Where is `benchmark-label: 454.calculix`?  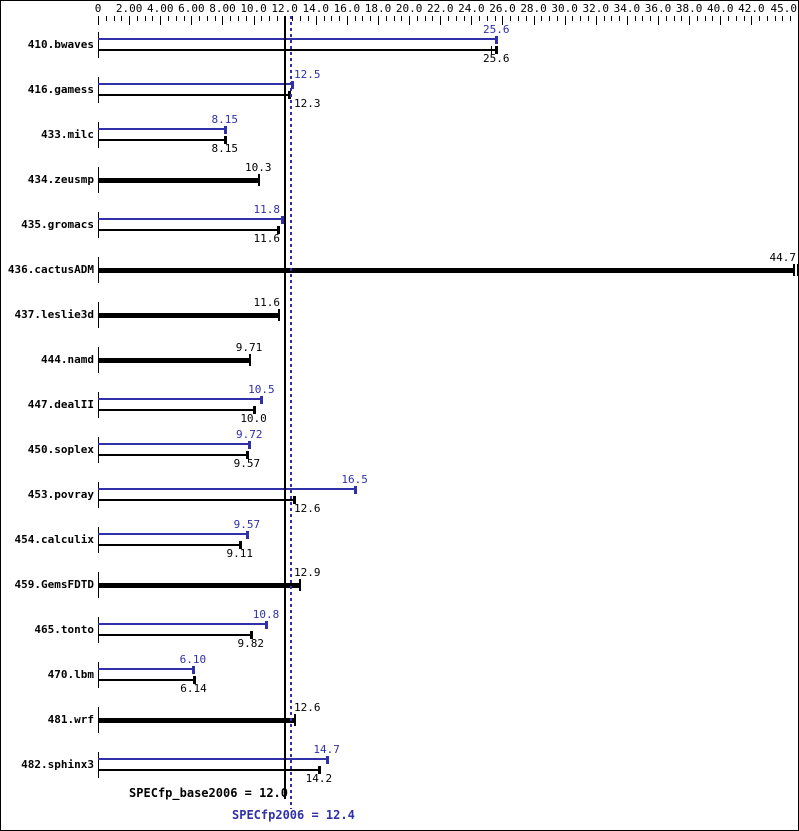 benchmark-label: 454.calculix is located at coordinates (54, 539).